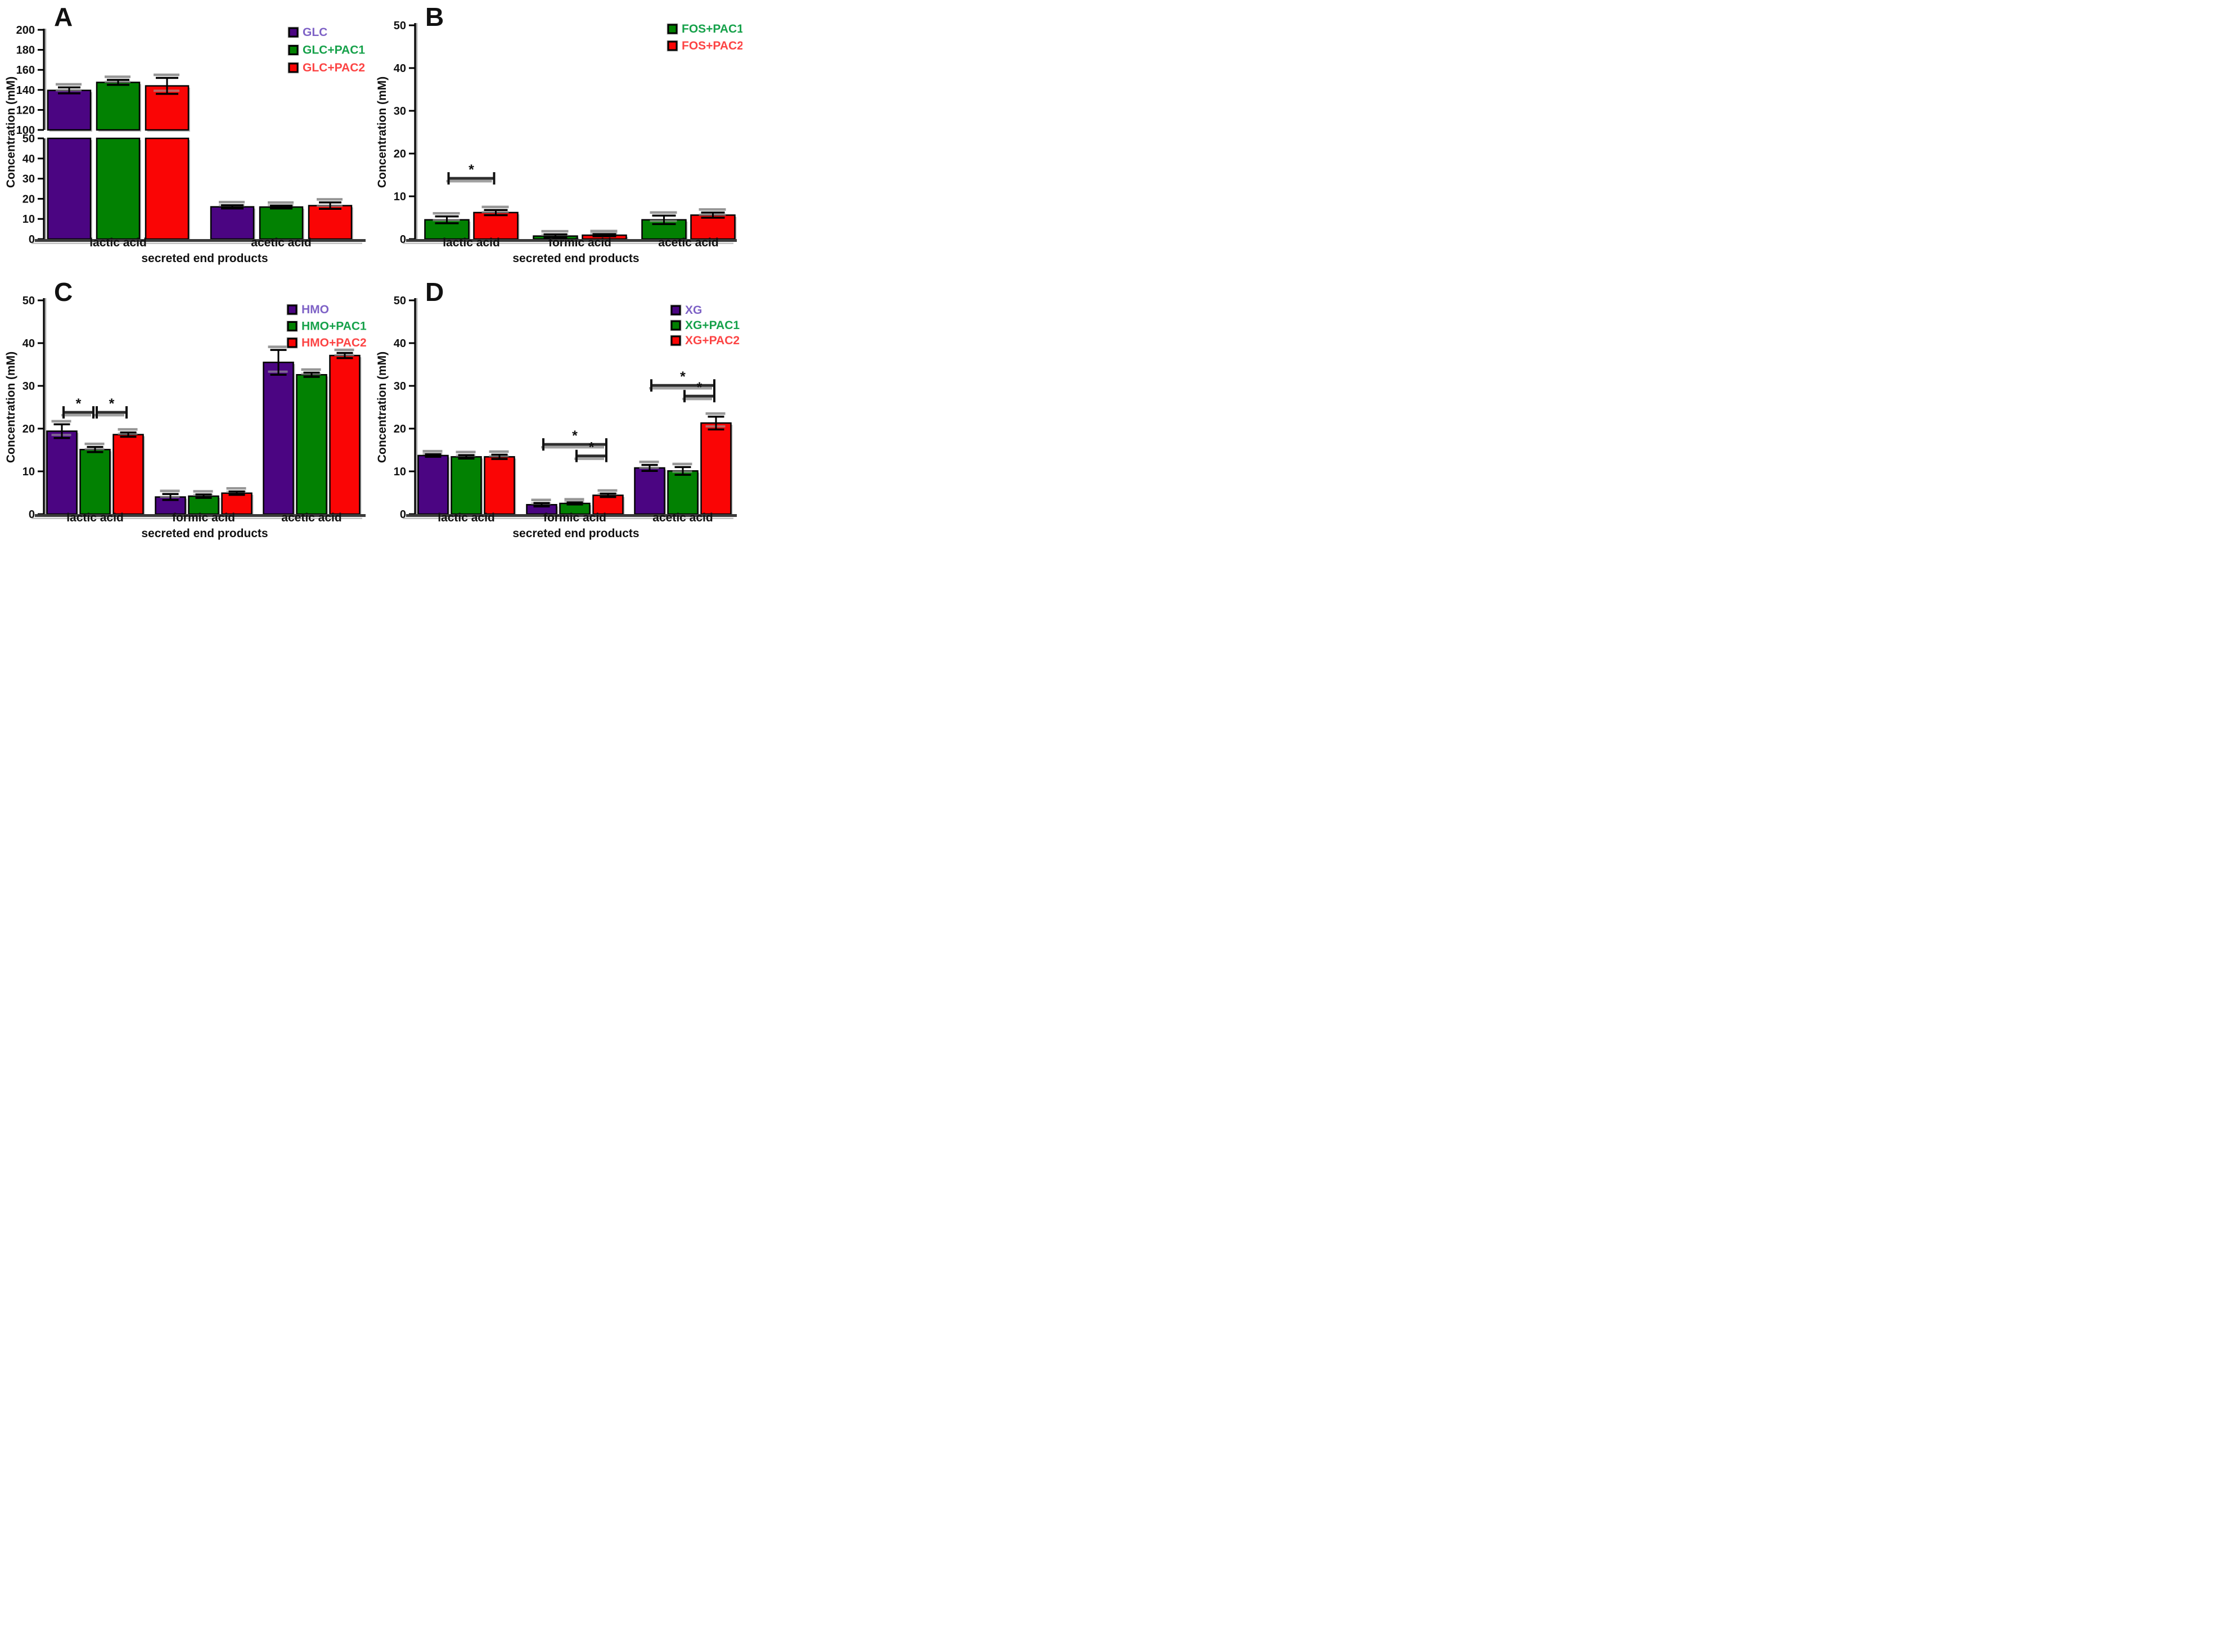  Describe the element at coordinates (672, 29) in the screenshot. I see `legend-swatch-FOS+PAC1` at that location.